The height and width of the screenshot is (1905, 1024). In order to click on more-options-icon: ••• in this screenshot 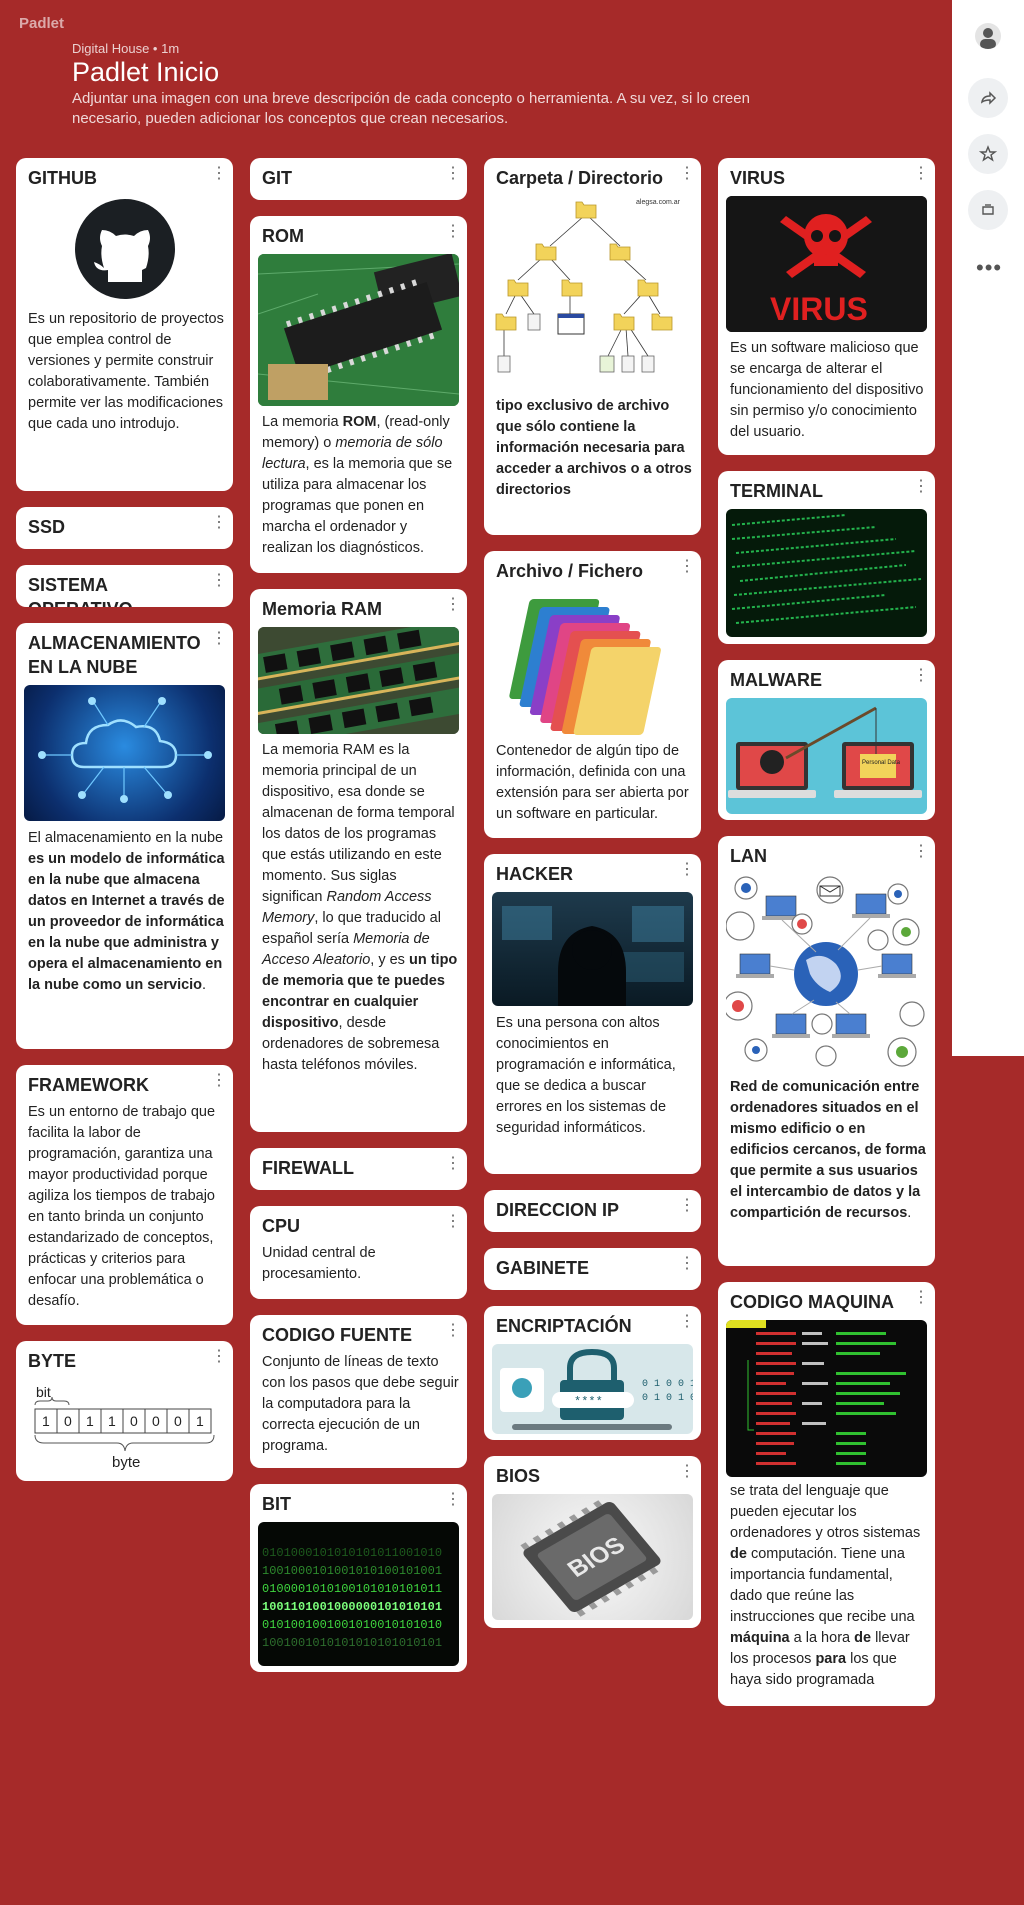, I will do `click(989, 267)`.